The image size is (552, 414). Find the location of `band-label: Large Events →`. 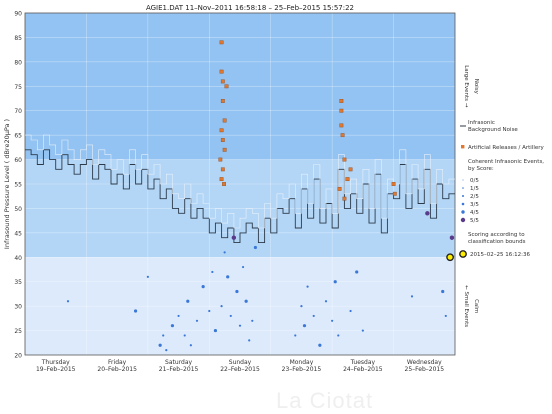

band-label: Large Events → is located at coordinates (466, 86).